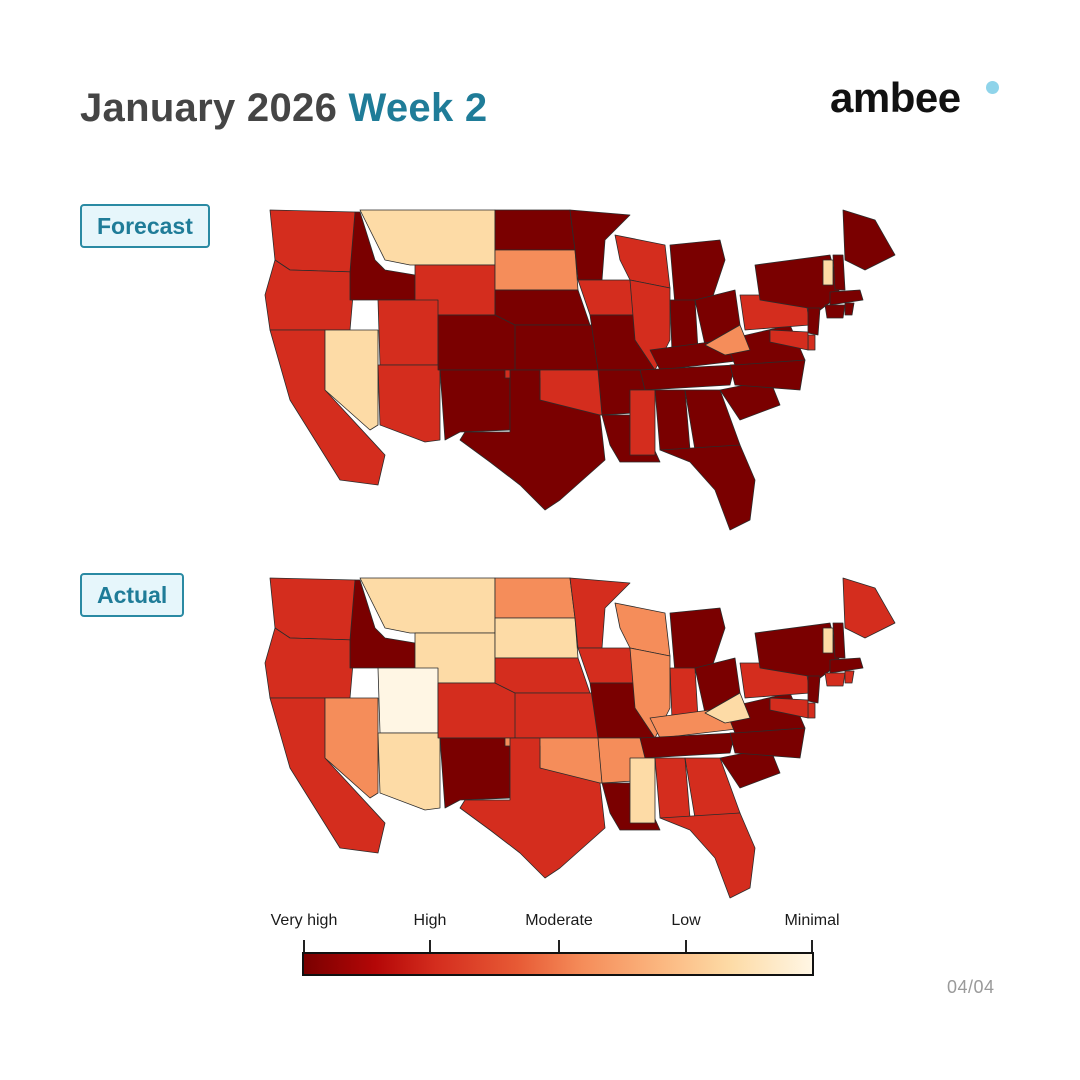  What do you see at coordinates (132, 595) in the screenshot?
I see `actual-label: Actual` at bounding box center [132, 595].